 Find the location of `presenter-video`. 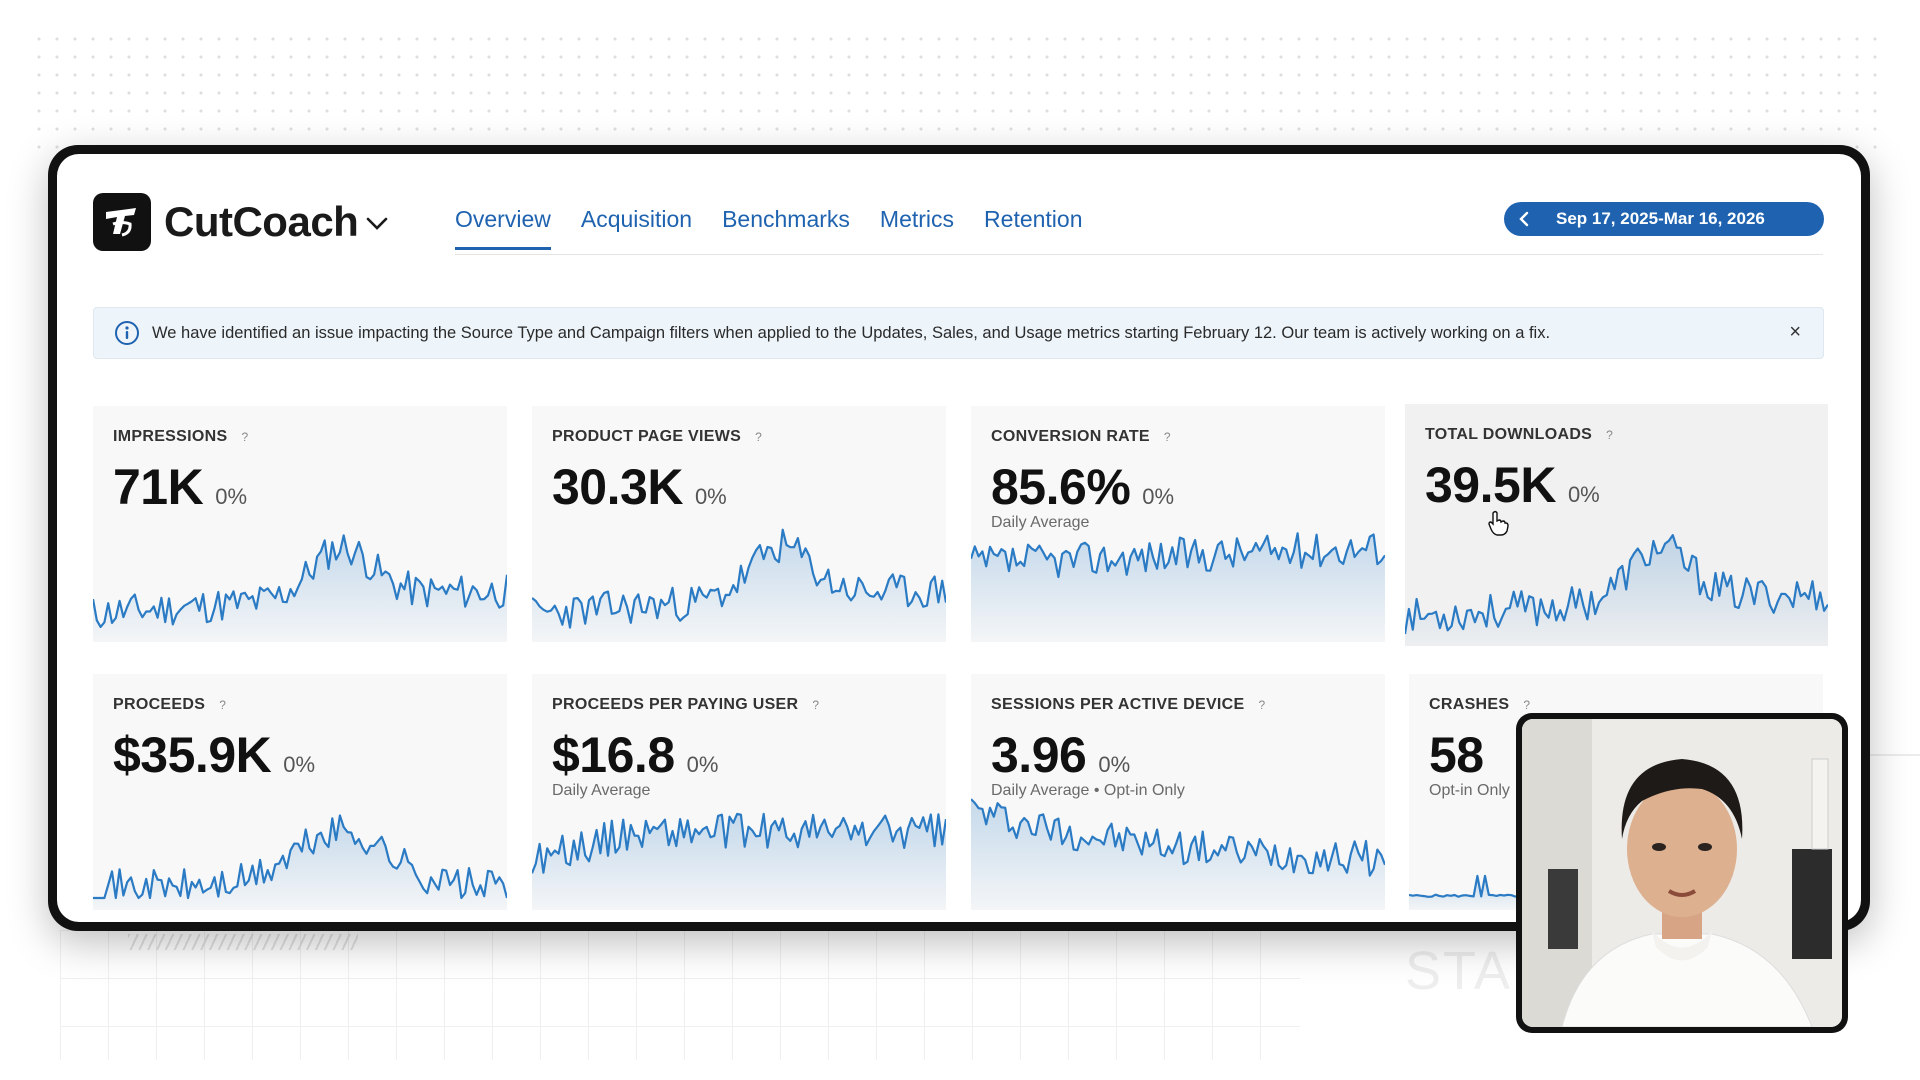

presenter-video is located at coordinates (1682, 873).